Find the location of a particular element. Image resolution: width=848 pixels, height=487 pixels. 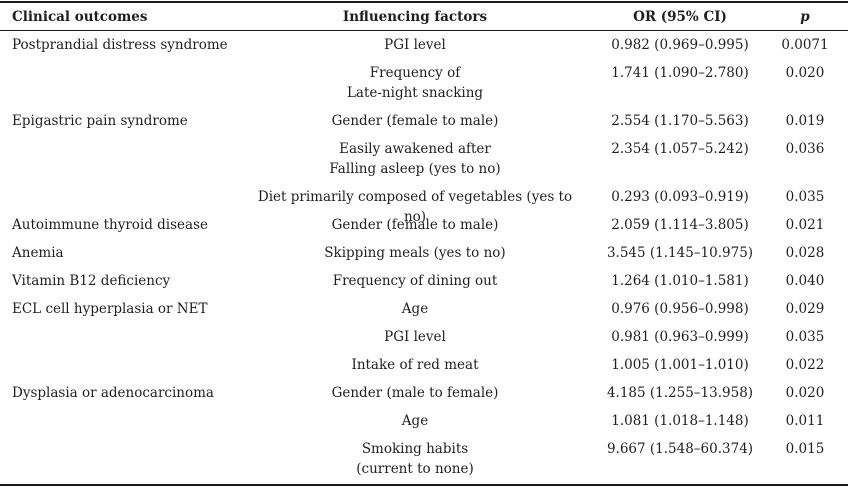

factor-line: Frequency of dining out is located at coordinates (415, 281).